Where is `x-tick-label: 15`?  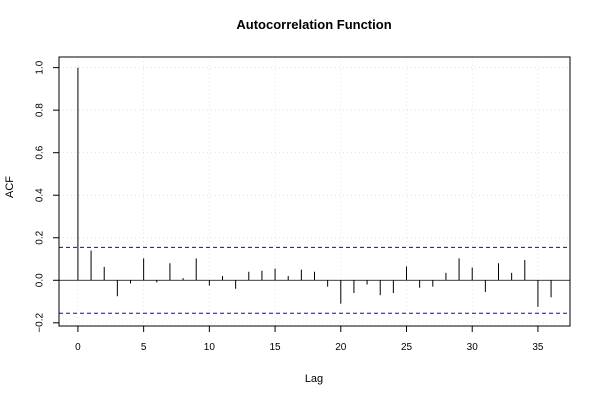 x-tick-label: 15 is located at coordinates (276, 347).